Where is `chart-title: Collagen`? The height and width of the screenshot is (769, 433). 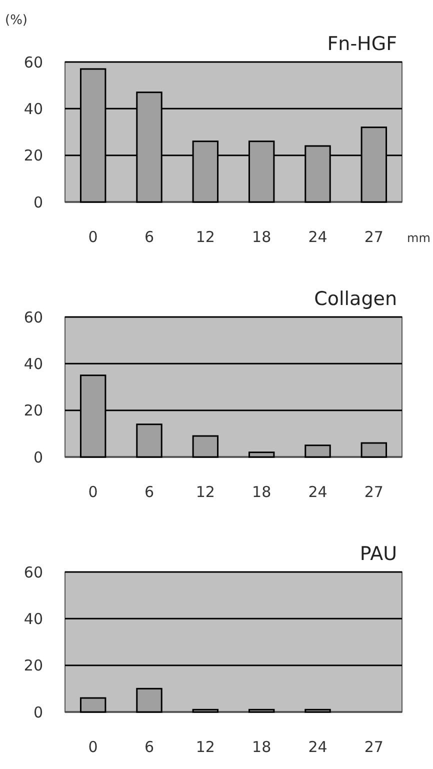
chart-title: Collagen is located at coordinates (355, 299).